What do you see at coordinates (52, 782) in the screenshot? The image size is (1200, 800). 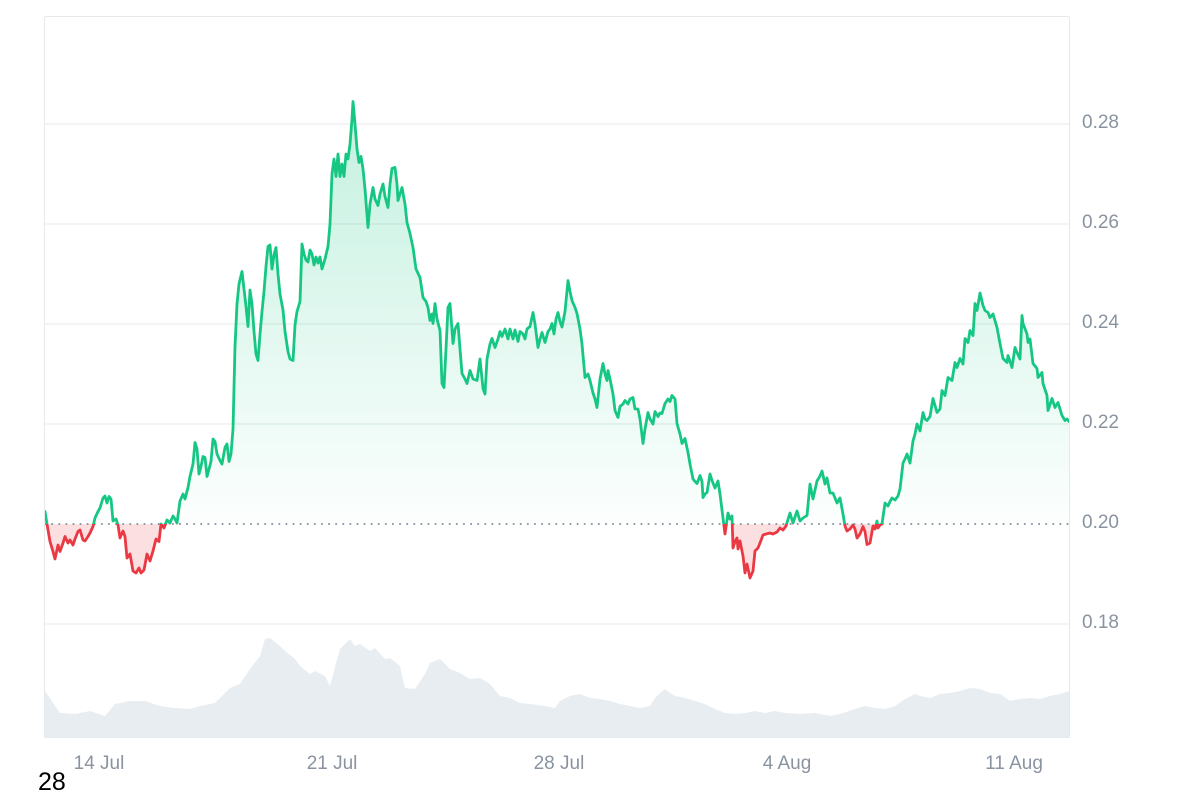 I see `footnote-28: 28` at bounding box center [52, 782].